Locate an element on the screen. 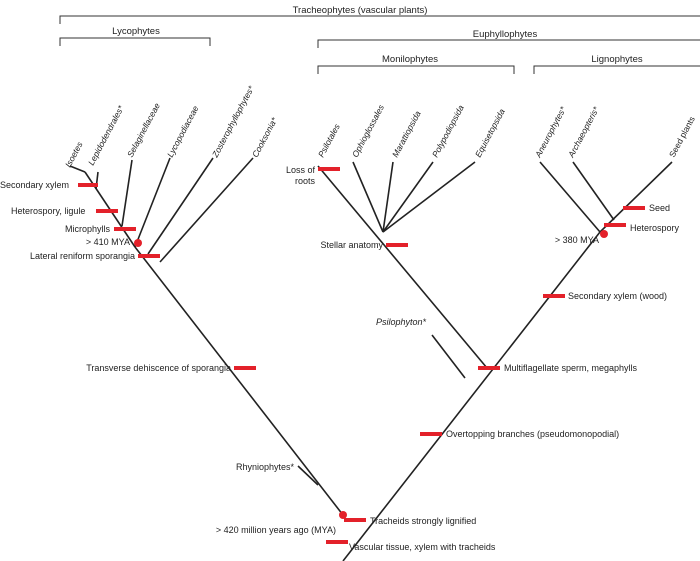 The height and width of the screenshot is (561, 700). mark-heterospory is located at coordinates (615, 225).